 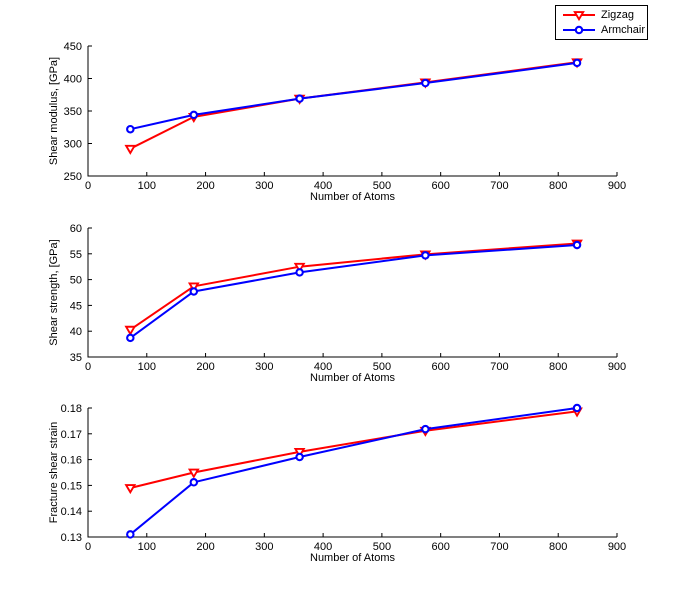 I want to click on y-axis-label: Shear strength, [GPa], so click(x=54, y=292).